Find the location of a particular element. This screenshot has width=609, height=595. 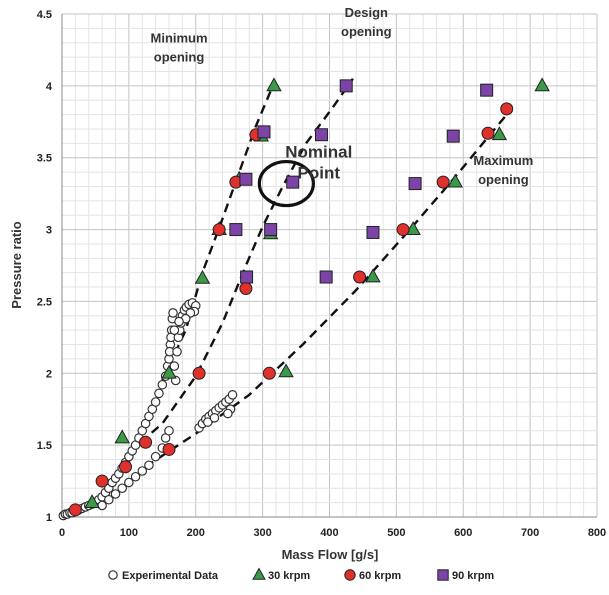

y-tick-label: 3 is located at coordinates (49, 231).